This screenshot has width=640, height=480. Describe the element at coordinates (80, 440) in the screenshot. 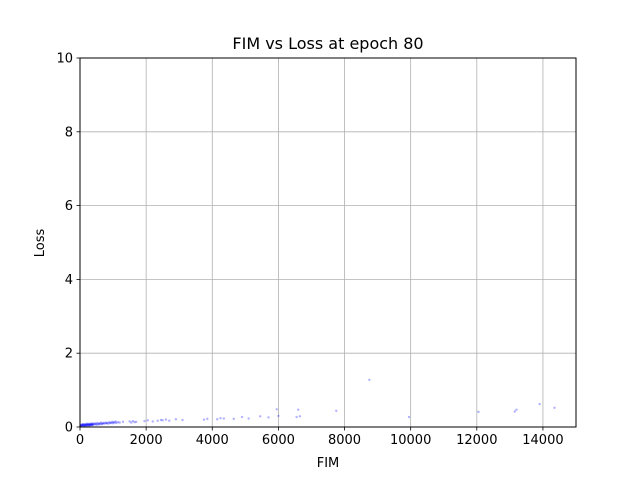

I see `x-tick-label: 0` at that location.